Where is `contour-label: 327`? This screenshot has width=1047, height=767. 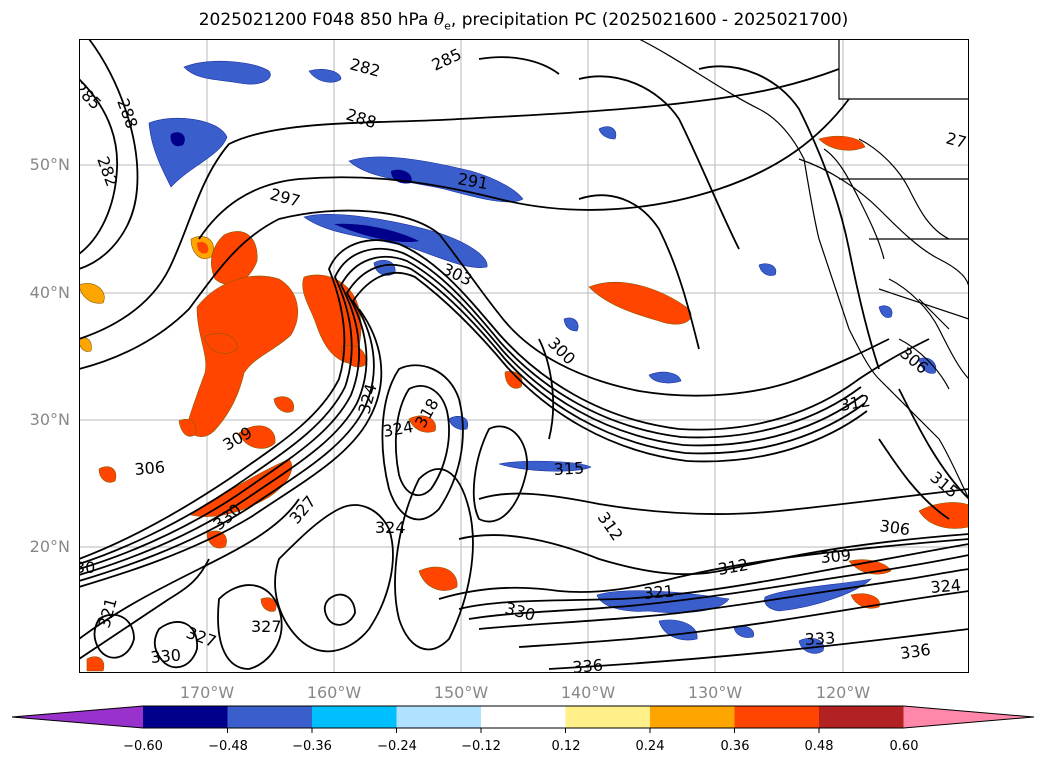
contour-label: 327 is located at coordinates (266, 626).